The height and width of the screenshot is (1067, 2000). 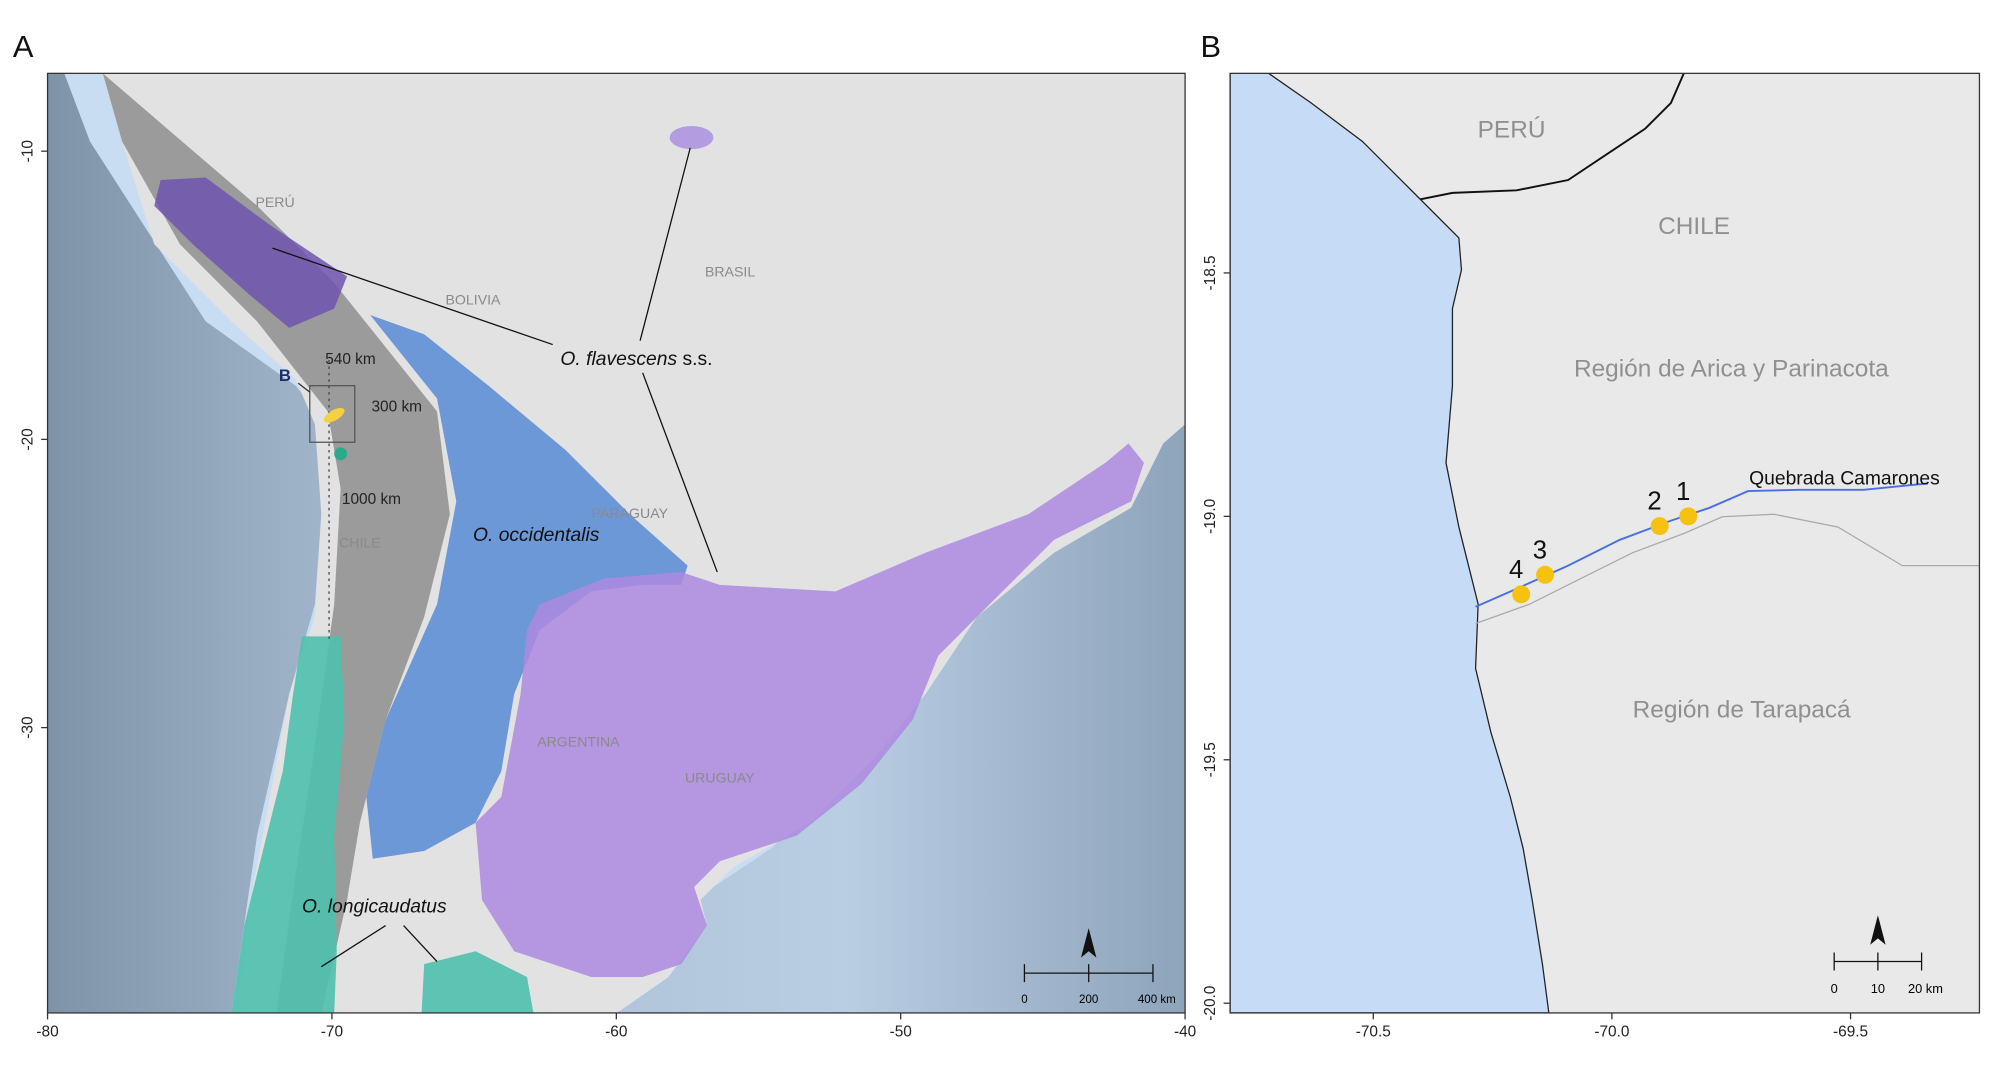 I want to click on place-label: URUGUAY, so click(x=720, y=778).